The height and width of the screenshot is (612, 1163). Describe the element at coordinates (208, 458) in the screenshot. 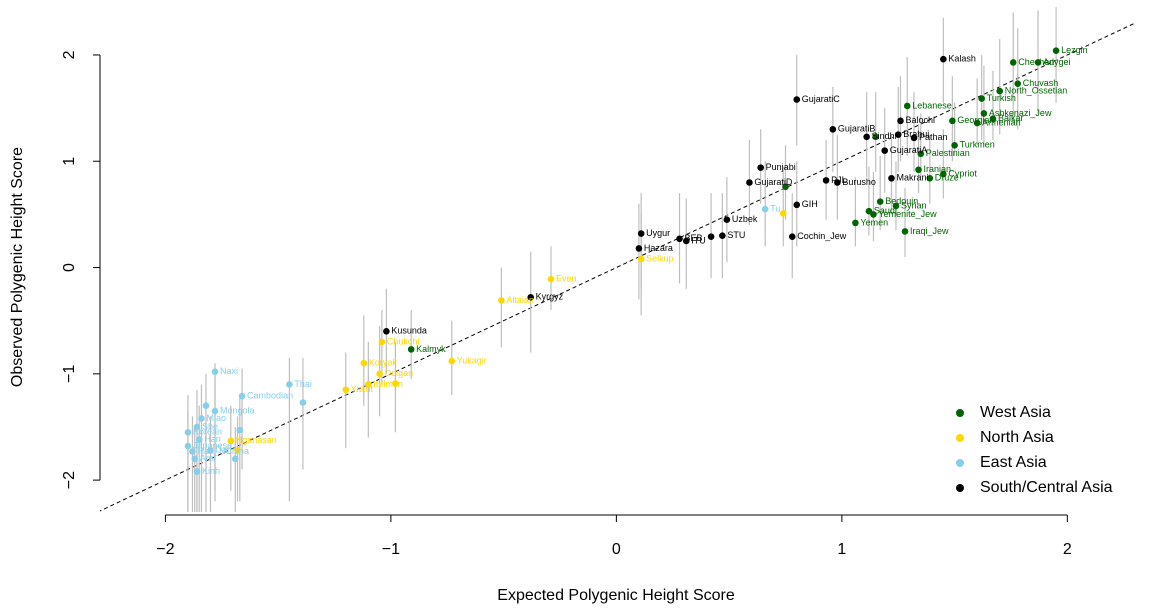

I see `point-label: Ami` at that location.